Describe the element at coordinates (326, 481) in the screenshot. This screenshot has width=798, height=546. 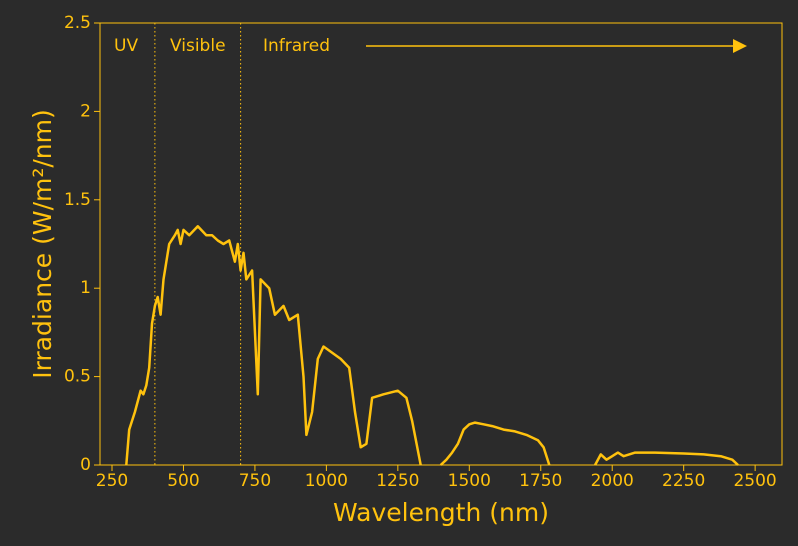
I see `x-tick-label: 1000` at that location.